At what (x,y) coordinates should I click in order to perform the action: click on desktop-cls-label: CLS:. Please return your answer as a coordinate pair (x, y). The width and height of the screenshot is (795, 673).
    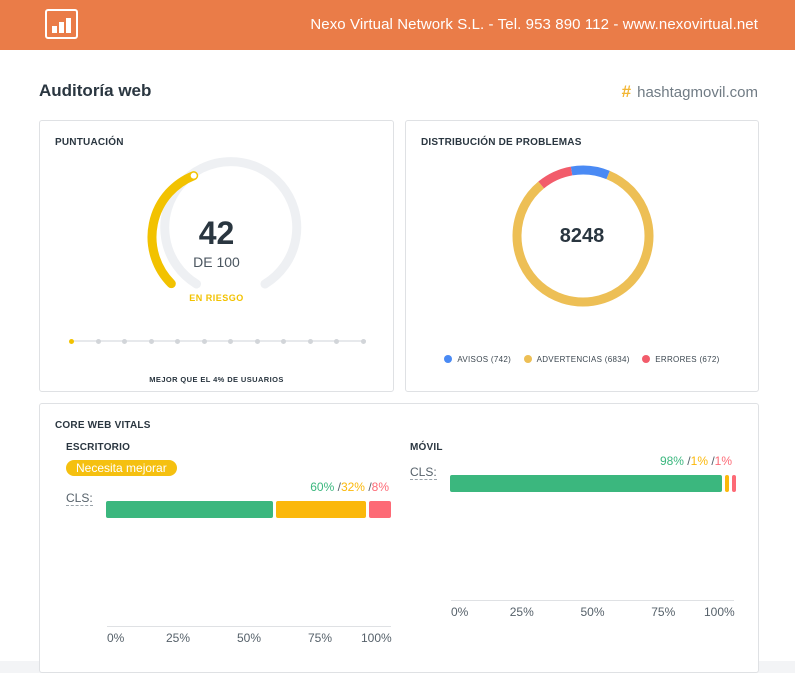
    Looking at the image, I should click on (79, 498).